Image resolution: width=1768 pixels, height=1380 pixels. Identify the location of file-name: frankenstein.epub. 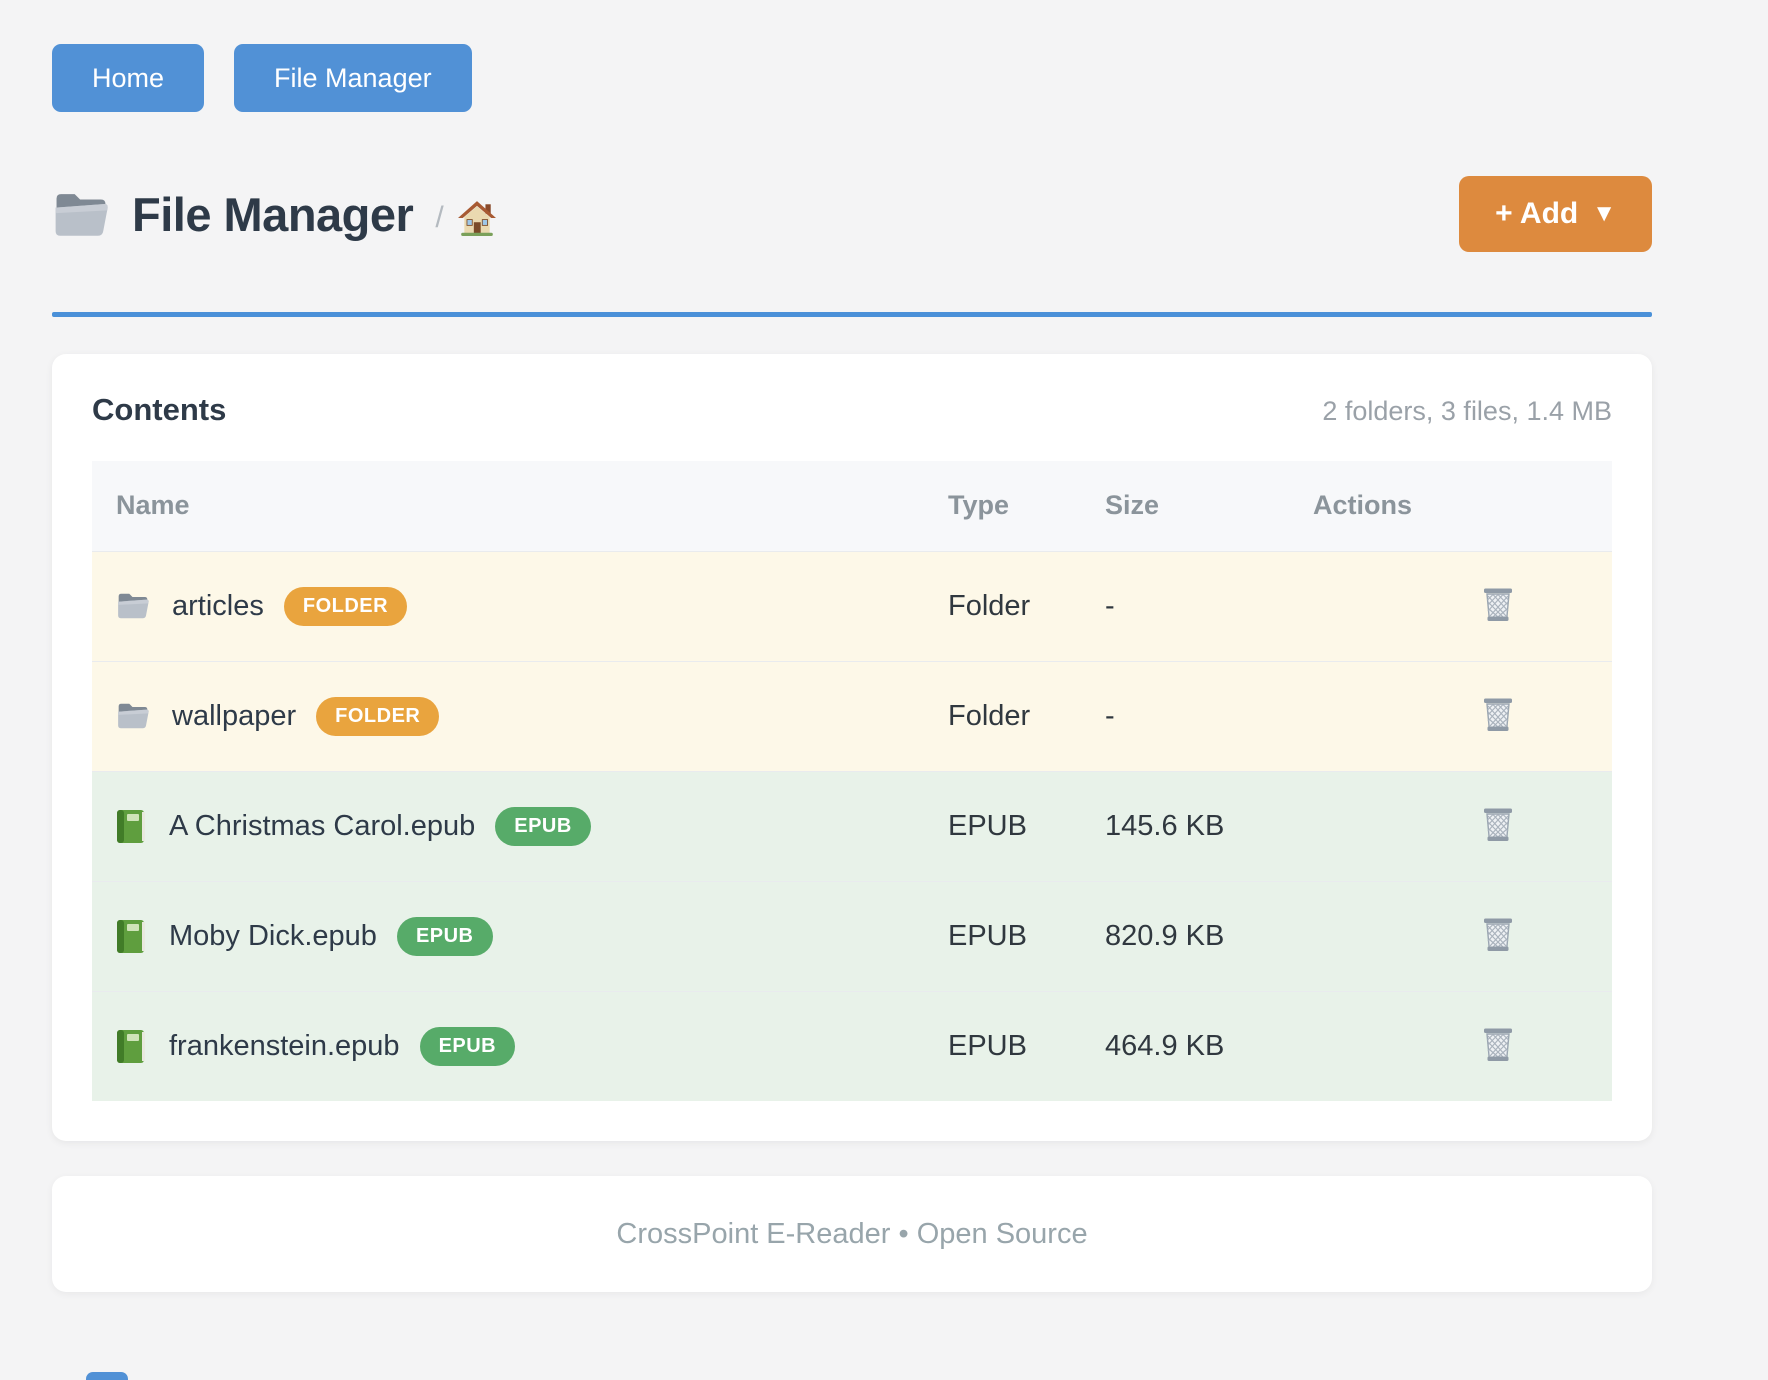
(284, 1045).